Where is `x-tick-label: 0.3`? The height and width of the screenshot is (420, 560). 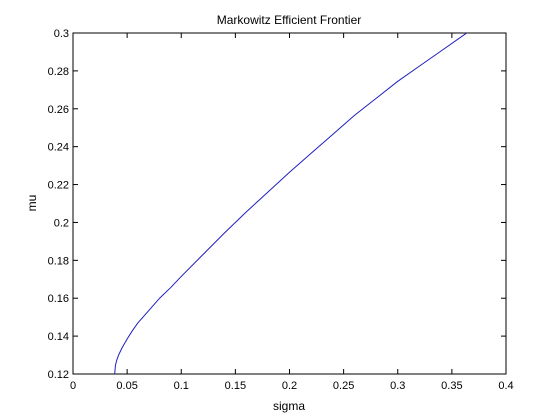
x-tick-label: 0.3 is located at coordinates (397, 386).